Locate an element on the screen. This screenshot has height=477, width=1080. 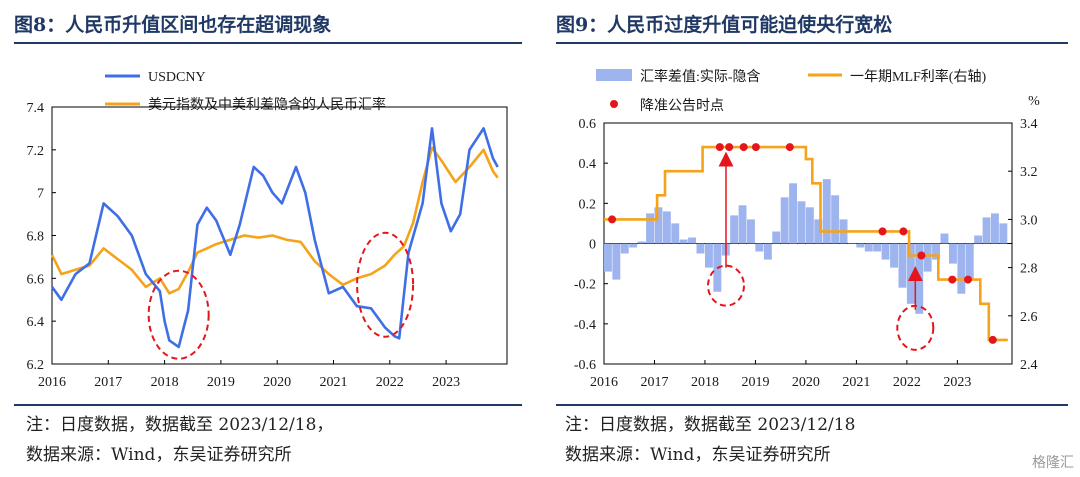
y-tick-label: 7.4 is located at coordinates (36, 108).